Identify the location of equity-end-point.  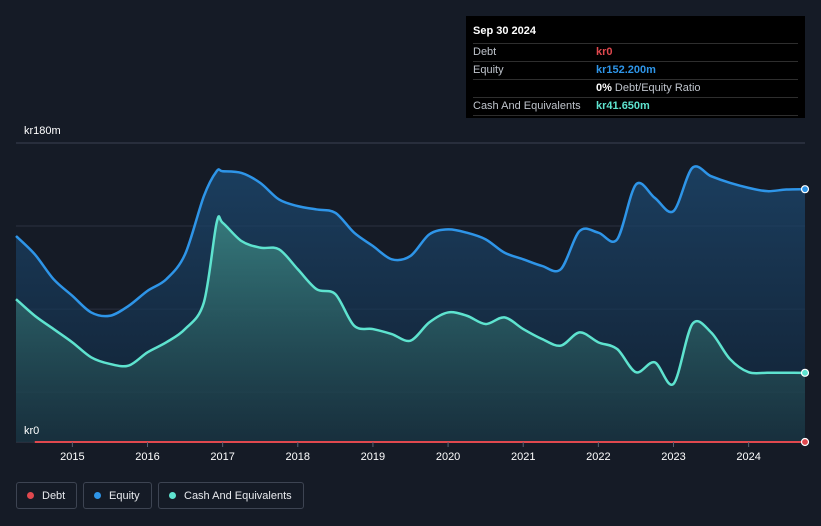
(805, 189).